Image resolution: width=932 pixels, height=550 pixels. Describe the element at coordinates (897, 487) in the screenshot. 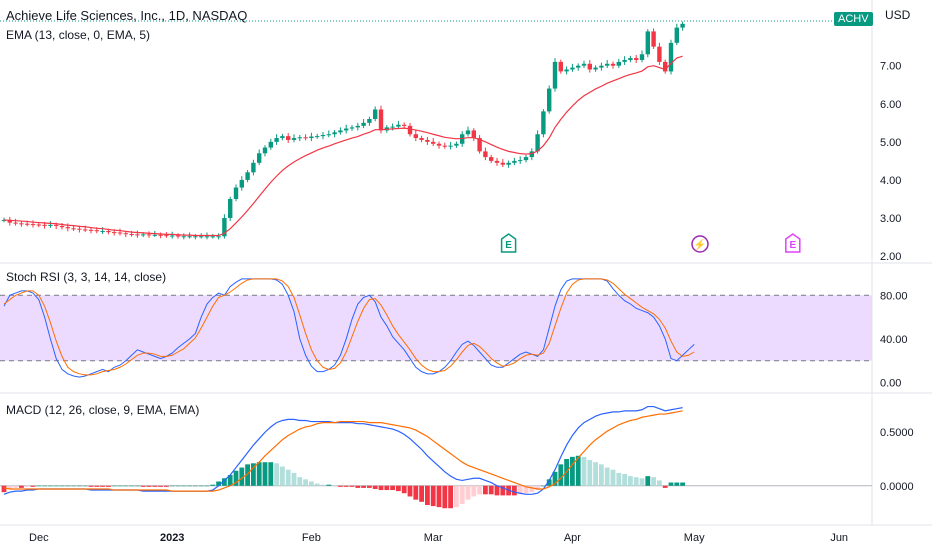

I see `macd-tick-label: 0.0000` at that location.